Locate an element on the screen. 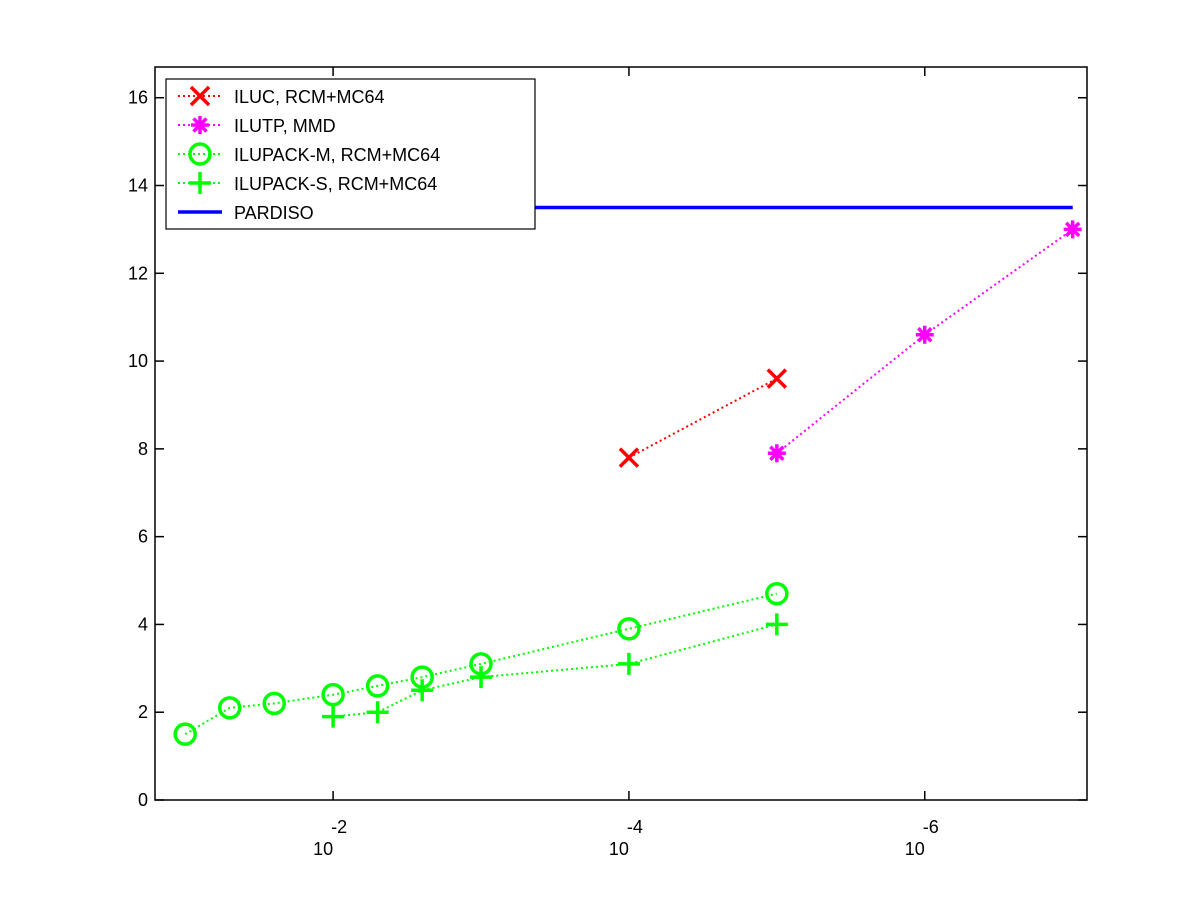 Image resolution: width=1200 pixels, height=900 pixels. x-tick-label-exponent: -4 is located at coordinates (635, 827).